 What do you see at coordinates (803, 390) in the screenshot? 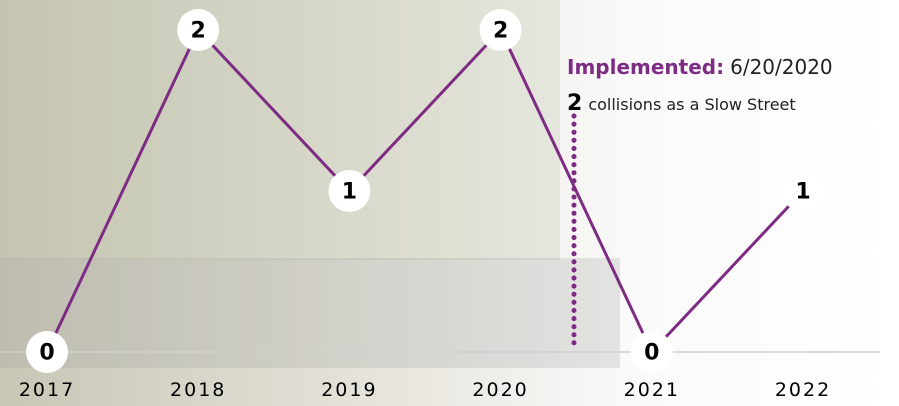
I see `x-tick-label: 2022` at bounding box center [803, 390].